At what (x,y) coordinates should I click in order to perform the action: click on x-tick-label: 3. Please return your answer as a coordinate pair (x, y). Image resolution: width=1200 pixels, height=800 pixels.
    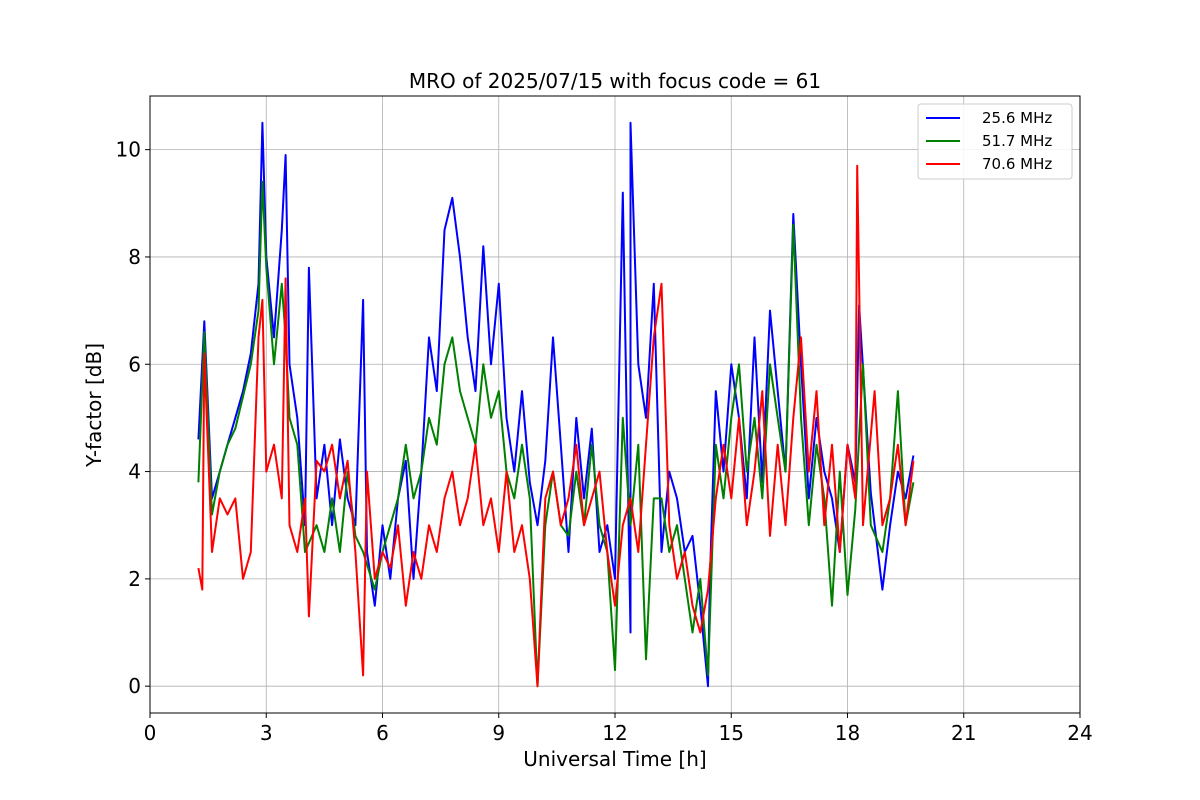
    Looking at the image, I should click on (266, 733).